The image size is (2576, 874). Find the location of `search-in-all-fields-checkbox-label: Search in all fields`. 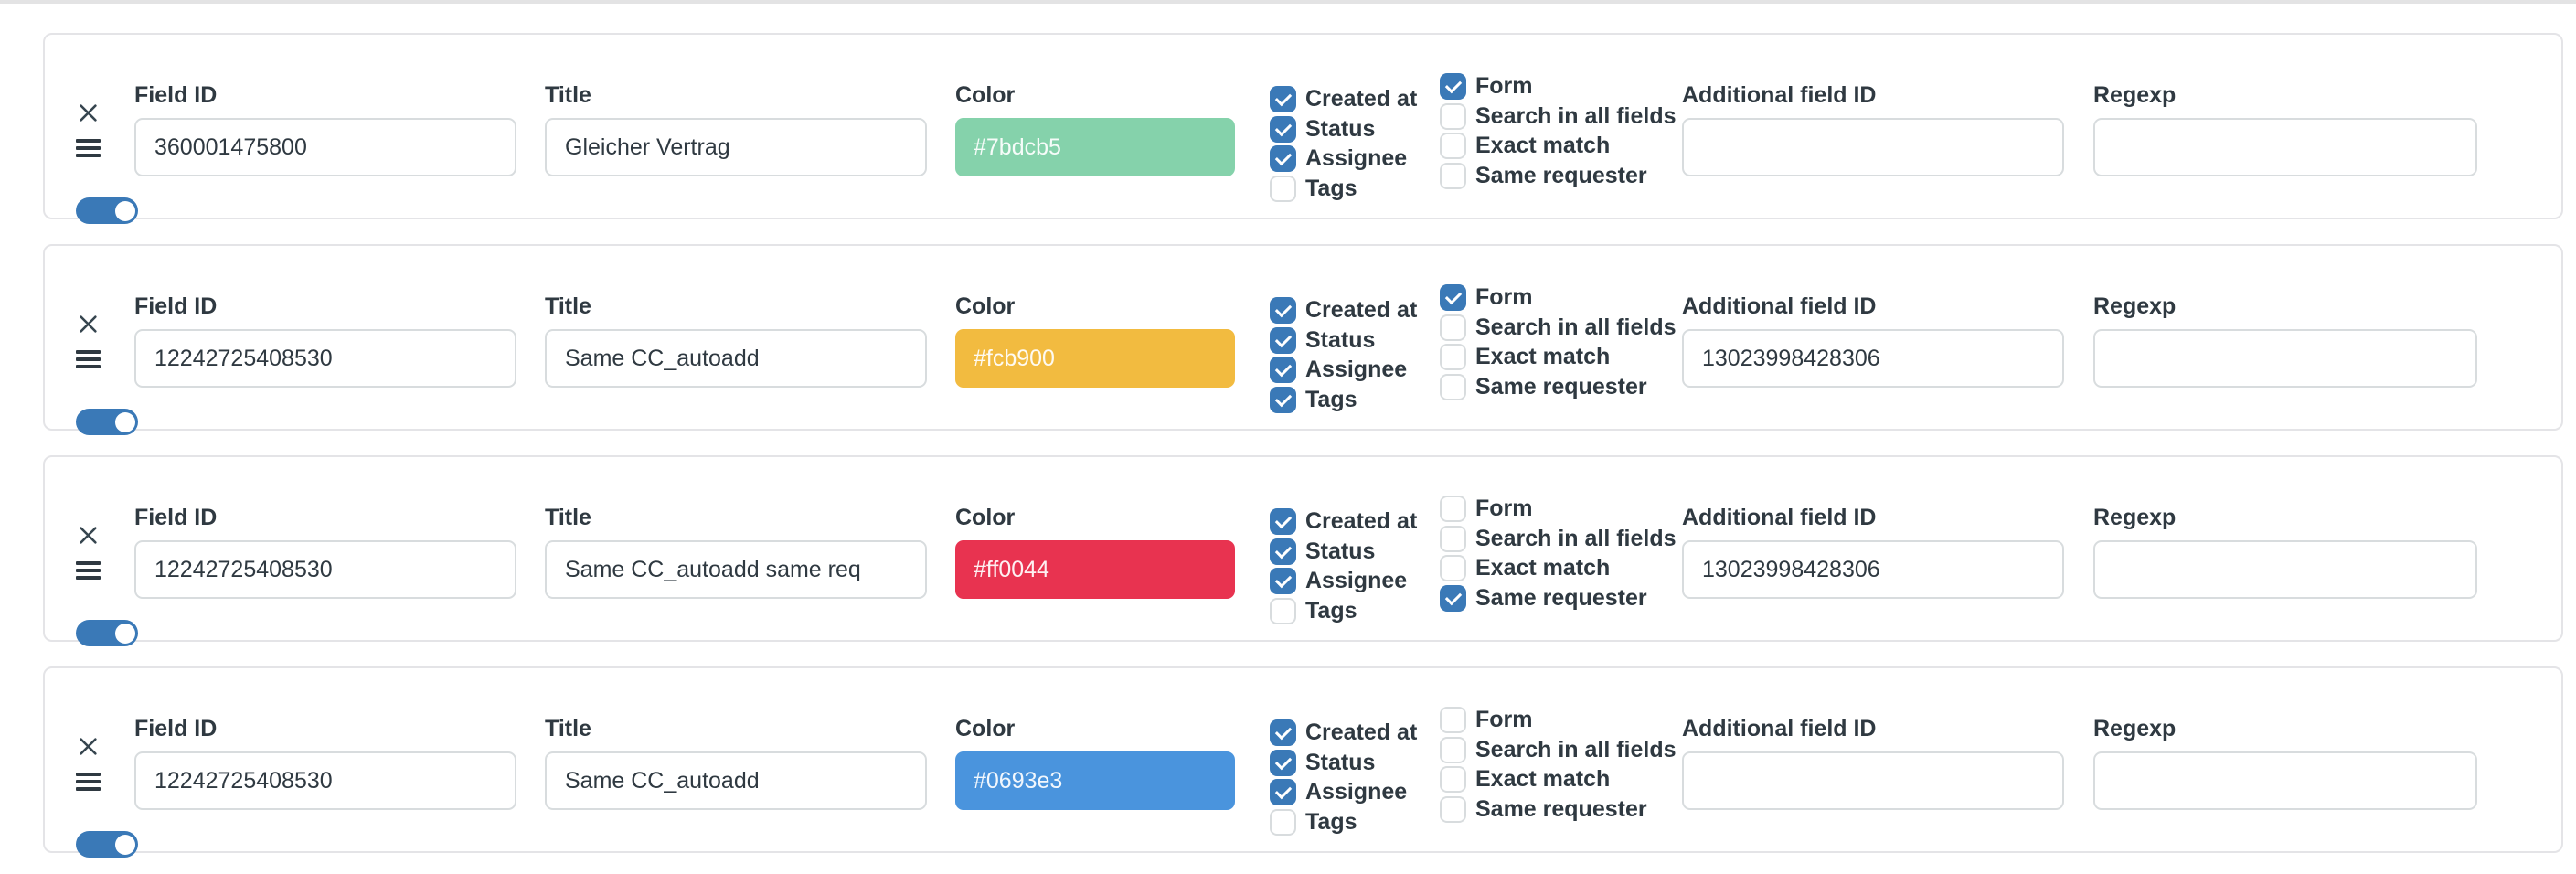

search-in-all-fields-checkbox-label: Search in all fields is located at coordinates (1576, 749).